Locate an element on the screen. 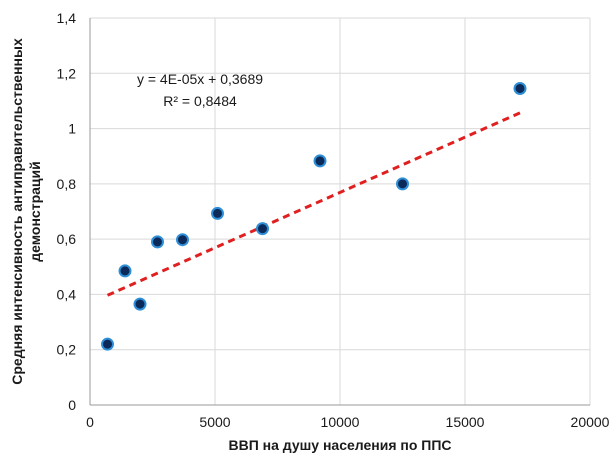 The height and width of the screenshot is (456, 612). x-axis-title: ВВП на душу населения по ППС is located at coordinates (339, 445).